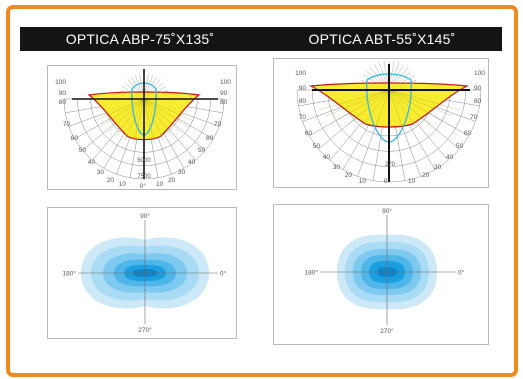  Describe the element at coordinates (144, 177) in the screenshot. I see `polar-intensity-label: 7500` at that location.